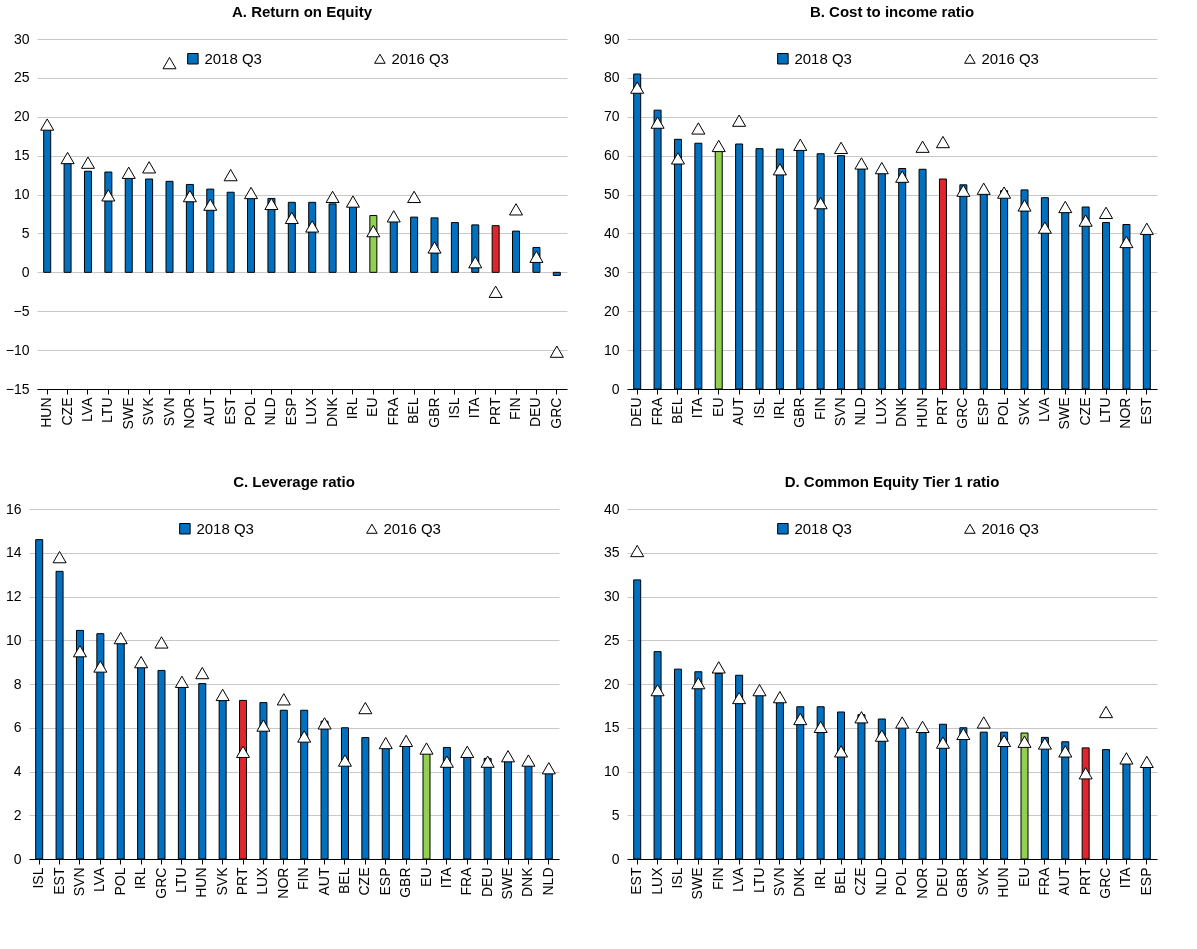 This screenshot has width=1197, height=949. What do you see at coordinates (611, 116) in the screenshot?
I see `y-tick-label: 70` at bounding box center [611, 116].